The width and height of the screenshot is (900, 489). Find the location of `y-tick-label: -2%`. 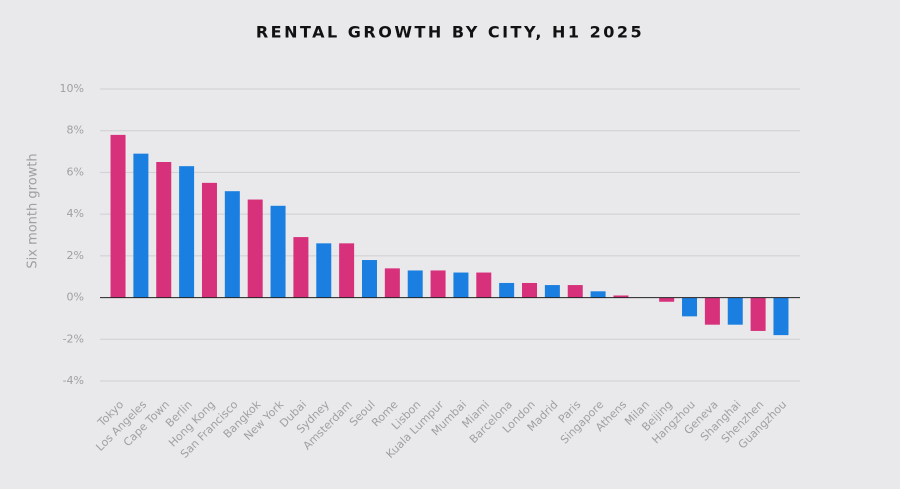

y-tick-label: -2% is located at coordinates (73, 338).